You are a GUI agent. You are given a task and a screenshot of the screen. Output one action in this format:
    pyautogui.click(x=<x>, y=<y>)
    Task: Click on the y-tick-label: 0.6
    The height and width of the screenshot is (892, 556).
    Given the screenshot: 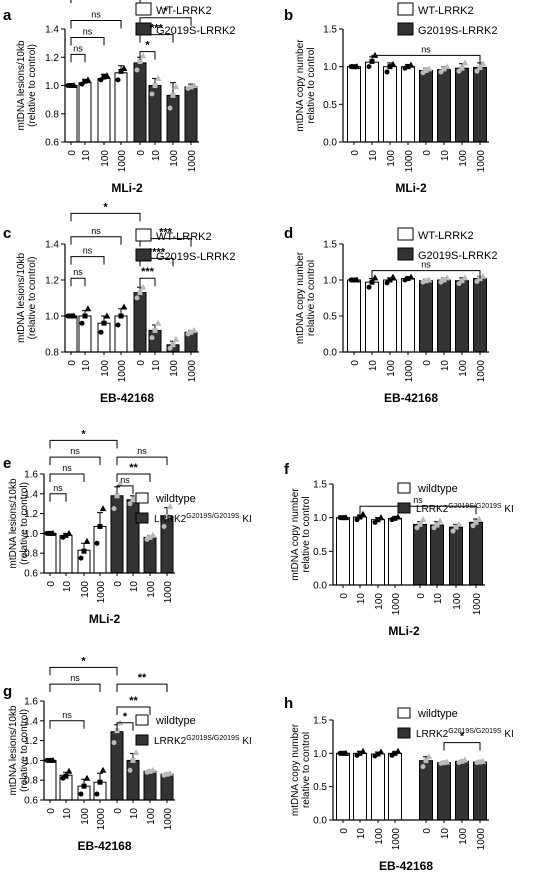 What is the action you would take?
    pyautogui.click(x=52, y=143)
    